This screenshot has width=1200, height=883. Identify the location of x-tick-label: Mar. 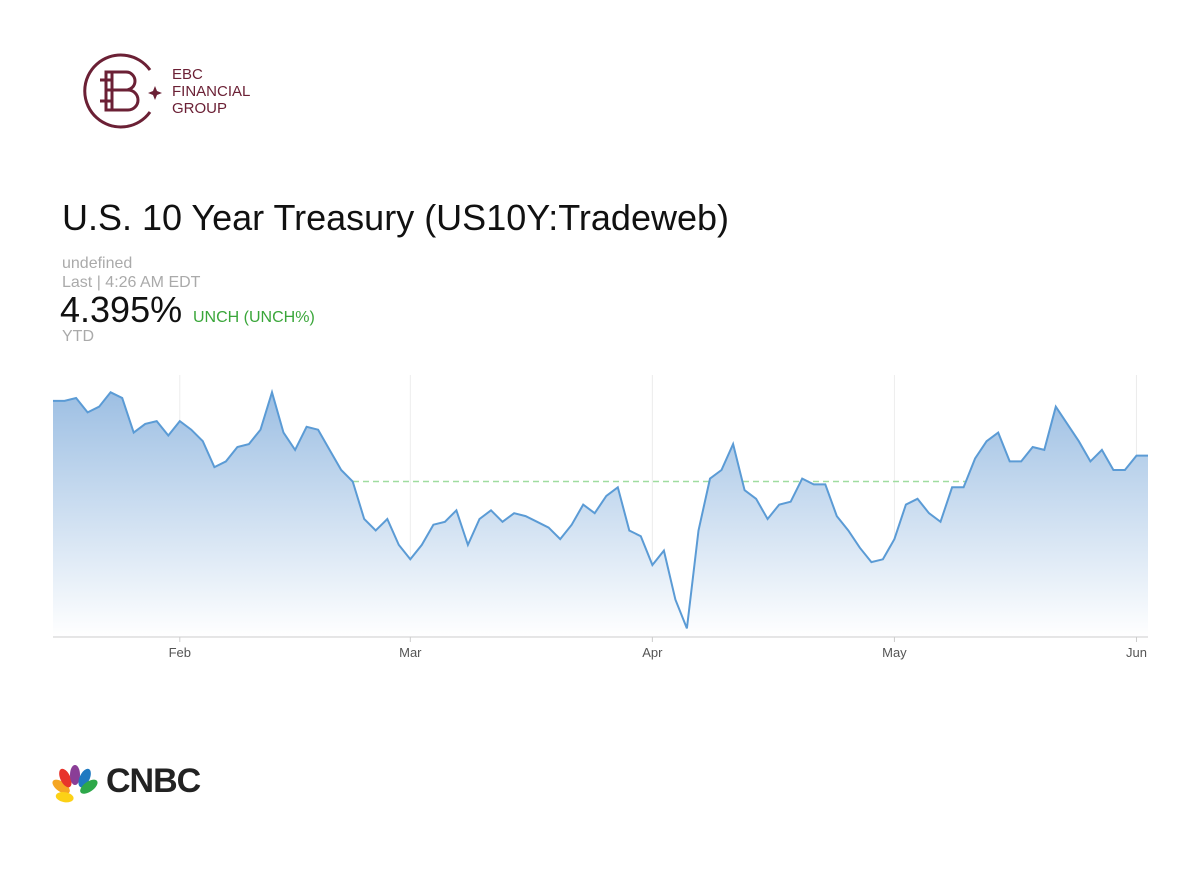
(410, 652).